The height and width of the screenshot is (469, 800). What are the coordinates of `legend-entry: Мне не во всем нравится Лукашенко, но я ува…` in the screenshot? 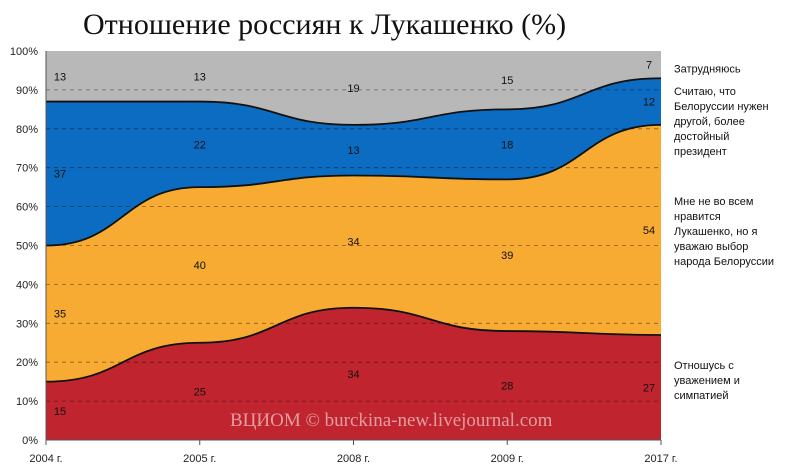 It's located at (724, 232).